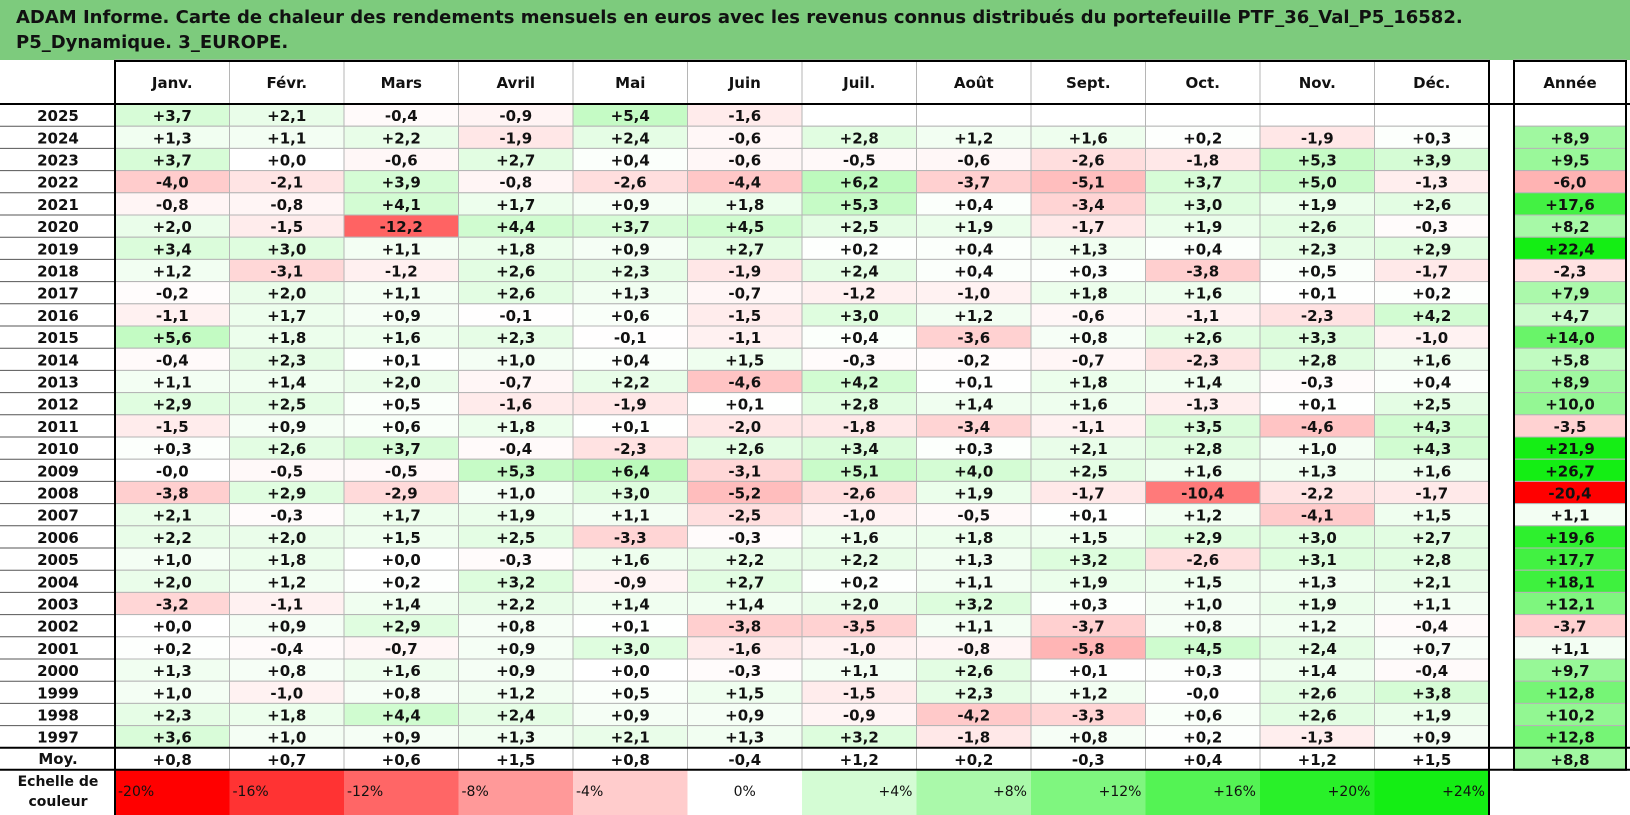 The width and height of the screenshot is (1630, 815). What do you see at coordinates (859, 716) in the screenshot?
I see `cell-value: -0,9` at bounding box center [859, 716].